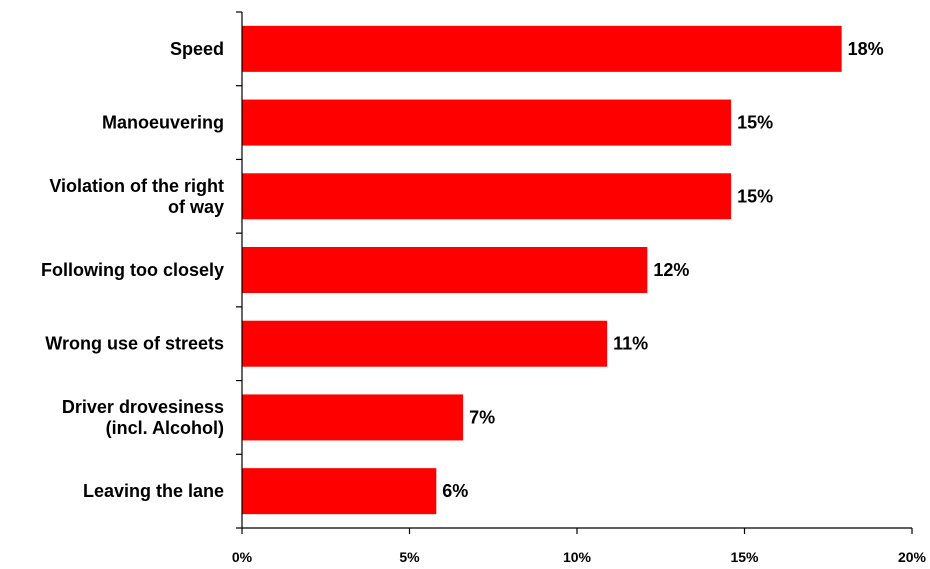  Describe the element at coordinates (143, 407) in the screenshot. I see `category-label-line: Driver drovesiness` at that location.